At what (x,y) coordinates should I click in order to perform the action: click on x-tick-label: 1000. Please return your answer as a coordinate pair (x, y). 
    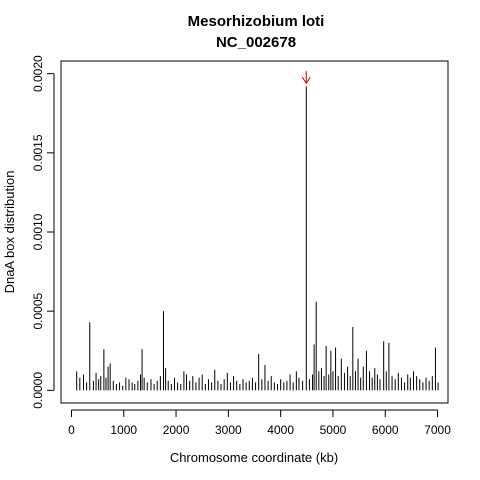
    Looking at the image, I should click on (123, 430).